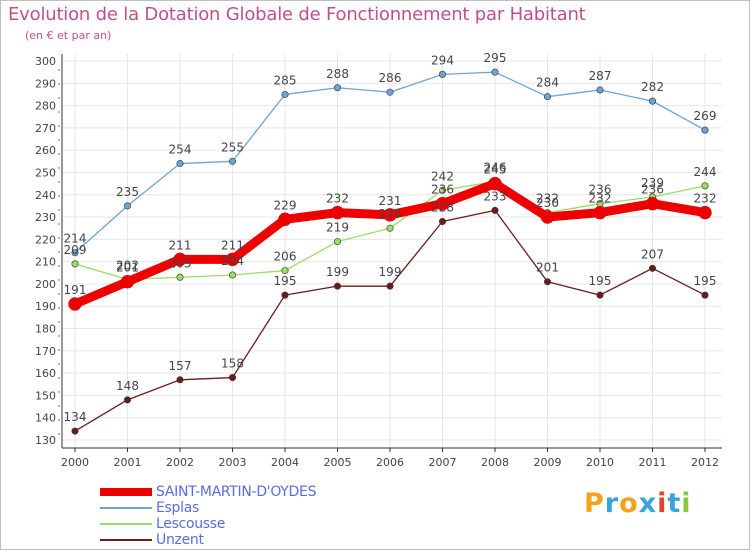 The image size is (750, 550). Describe the element at coordinates (390, 272) in the screenshot. I see `data-label-unzent-2006: 199` at that location.